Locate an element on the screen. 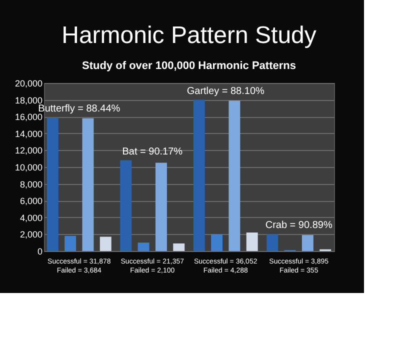  y-tick-label: 2,000 is located at coordinates (31, 235).